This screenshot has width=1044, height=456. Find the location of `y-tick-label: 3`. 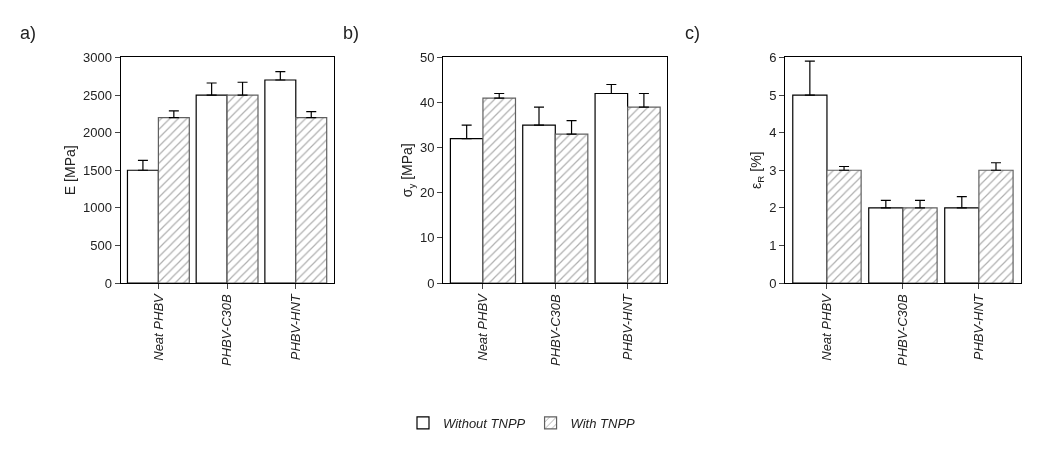

y-tick-label: 3 is located at coordinates (773, 170).